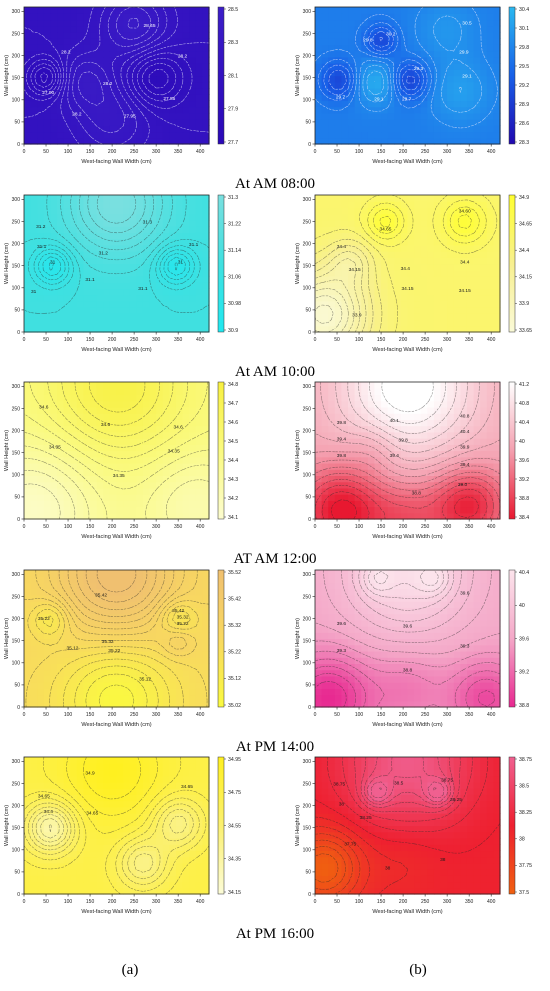 Image resolution: width=550 pixels, height=991 pixels. Describe the element at coordinates (525, 866) in the screenshot. I see `colorbar-tick-label: 37.75` at that location.